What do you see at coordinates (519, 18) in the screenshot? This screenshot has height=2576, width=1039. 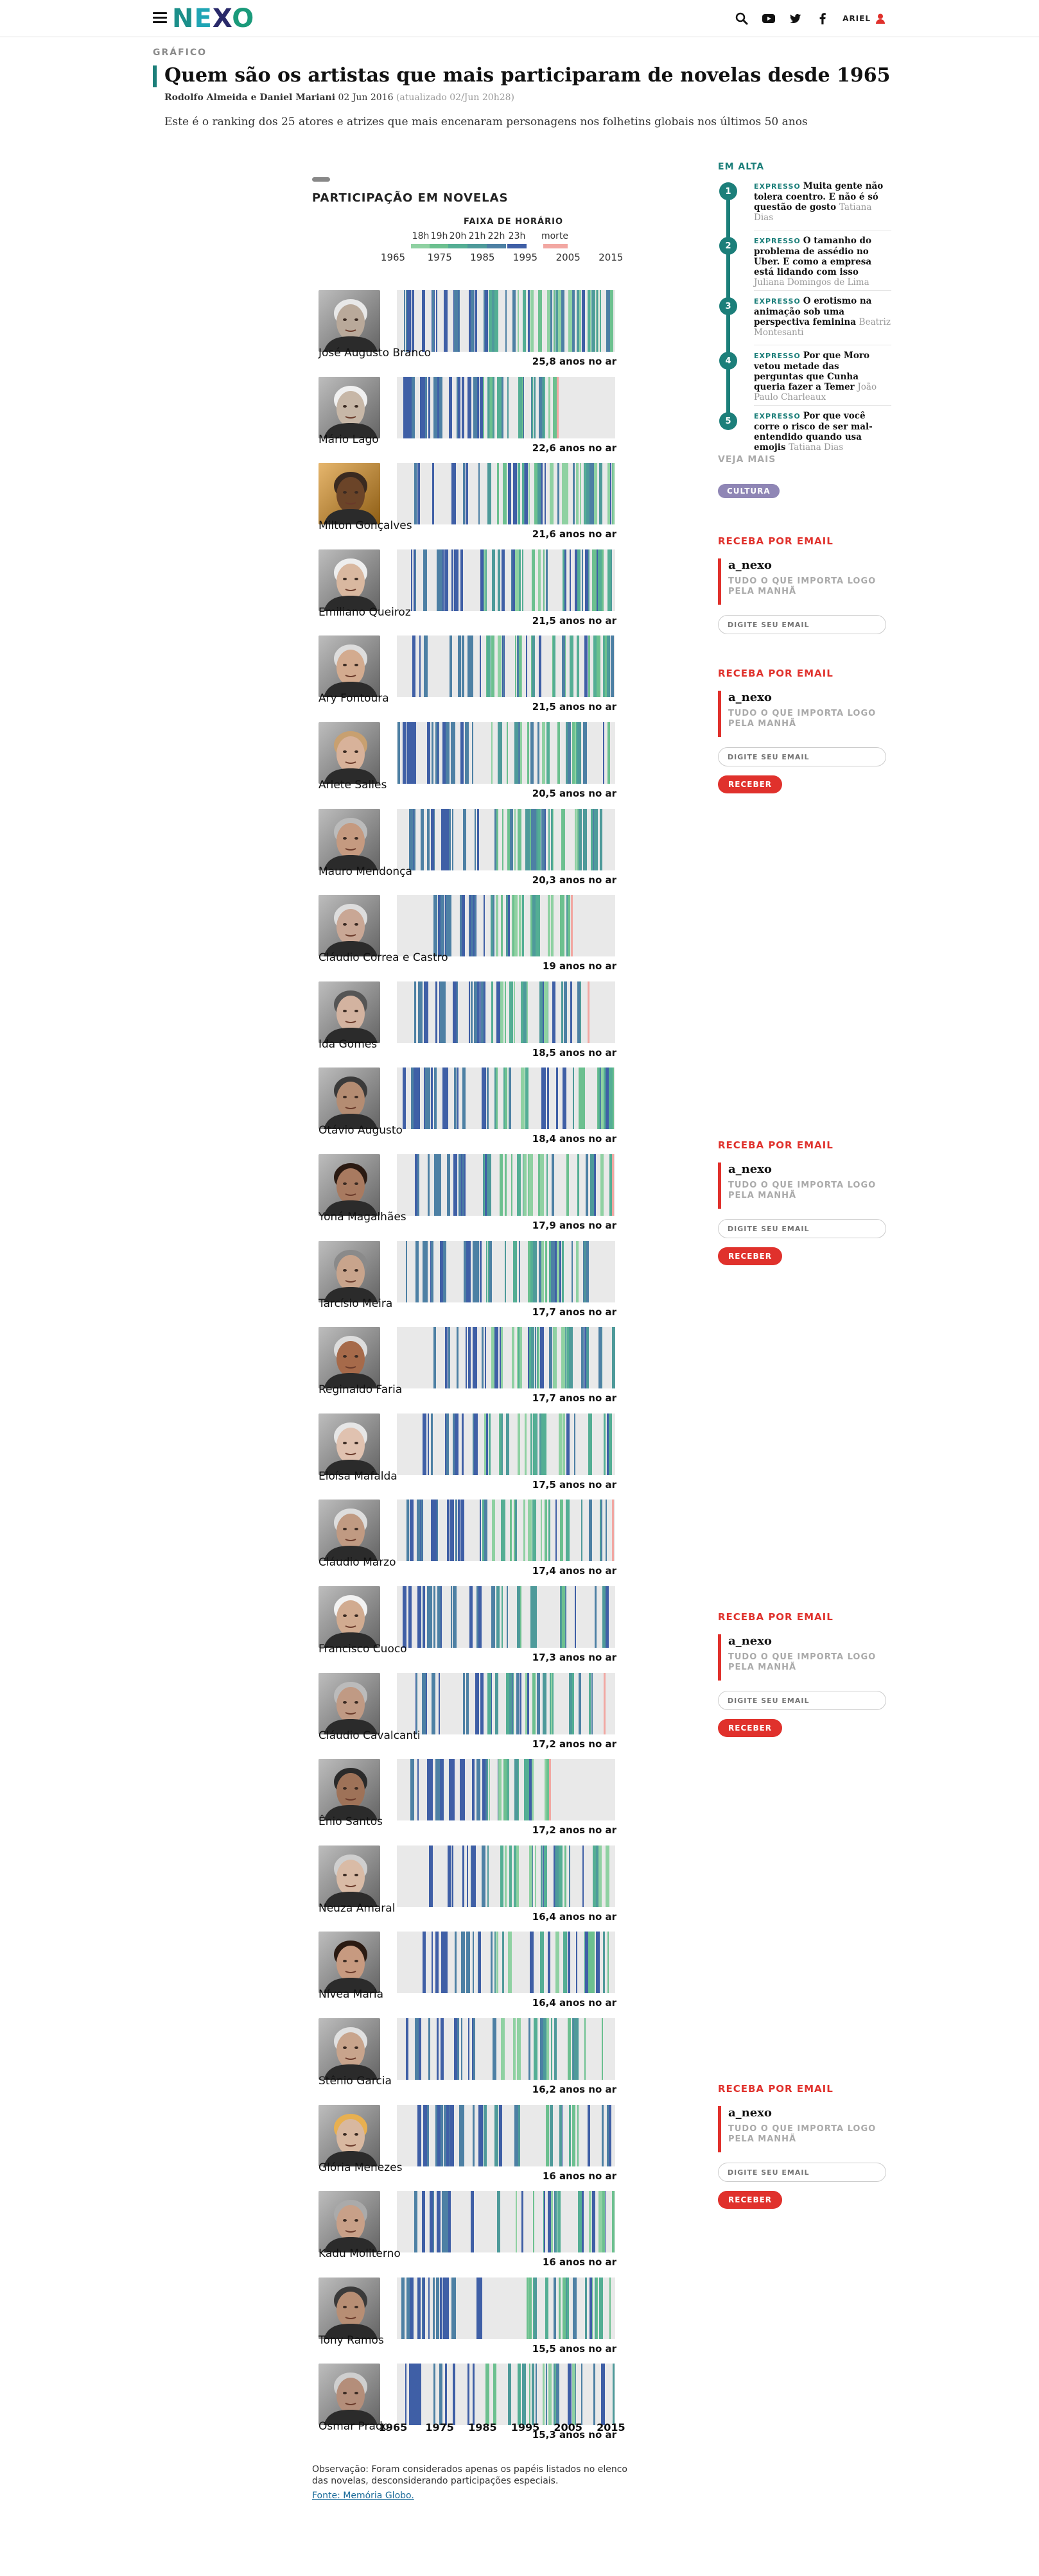 I see `top-navbar: NEXO ARIEL` at bounding box center [519, 18].